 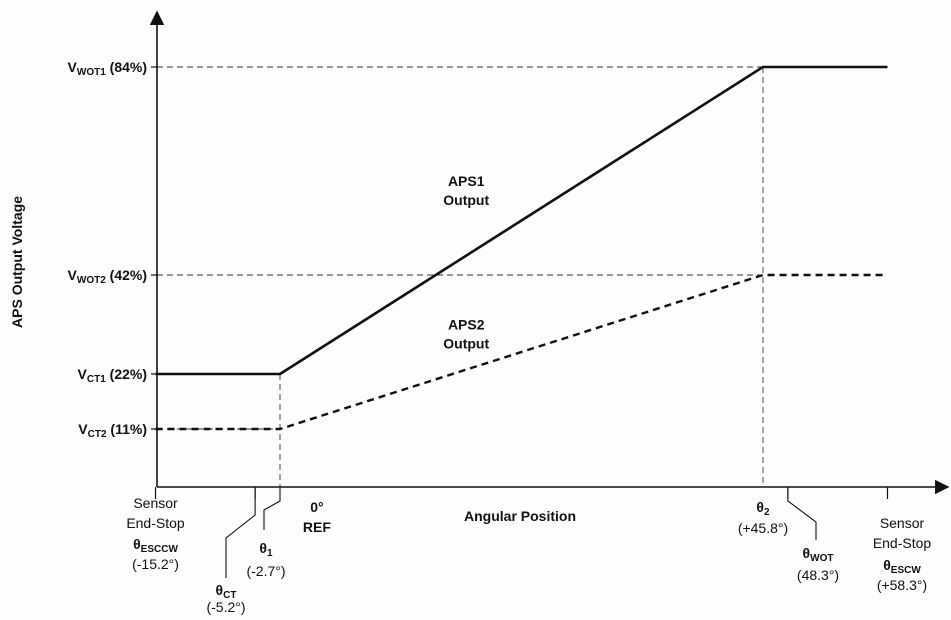 I want to click on x-label-escw-symbol: θESCW, so click(x=902, y=566).